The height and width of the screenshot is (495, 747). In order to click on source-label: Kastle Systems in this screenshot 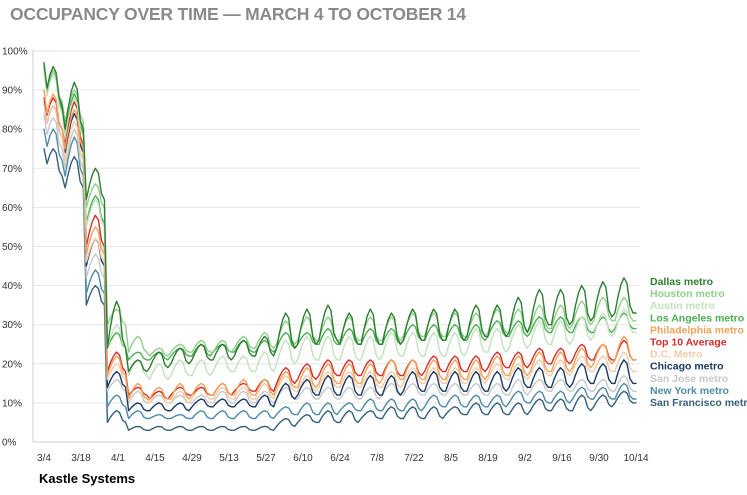, I will do `click(87, 478)`.